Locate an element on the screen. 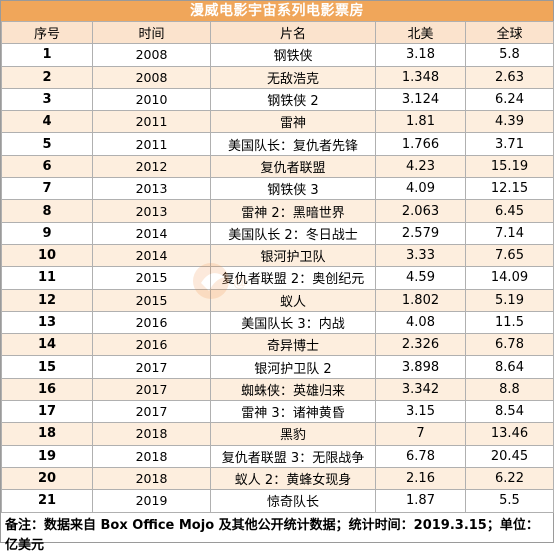 The image size is (554, 556). cell-global: 20.45 is located at coordinates (509, 456).